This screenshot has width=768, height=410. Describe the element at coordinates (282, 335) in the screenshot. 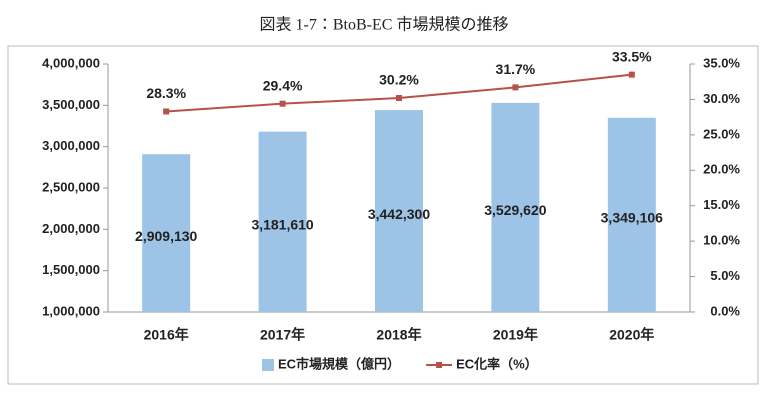

I see `x-tick-label: 2017年` at that location.